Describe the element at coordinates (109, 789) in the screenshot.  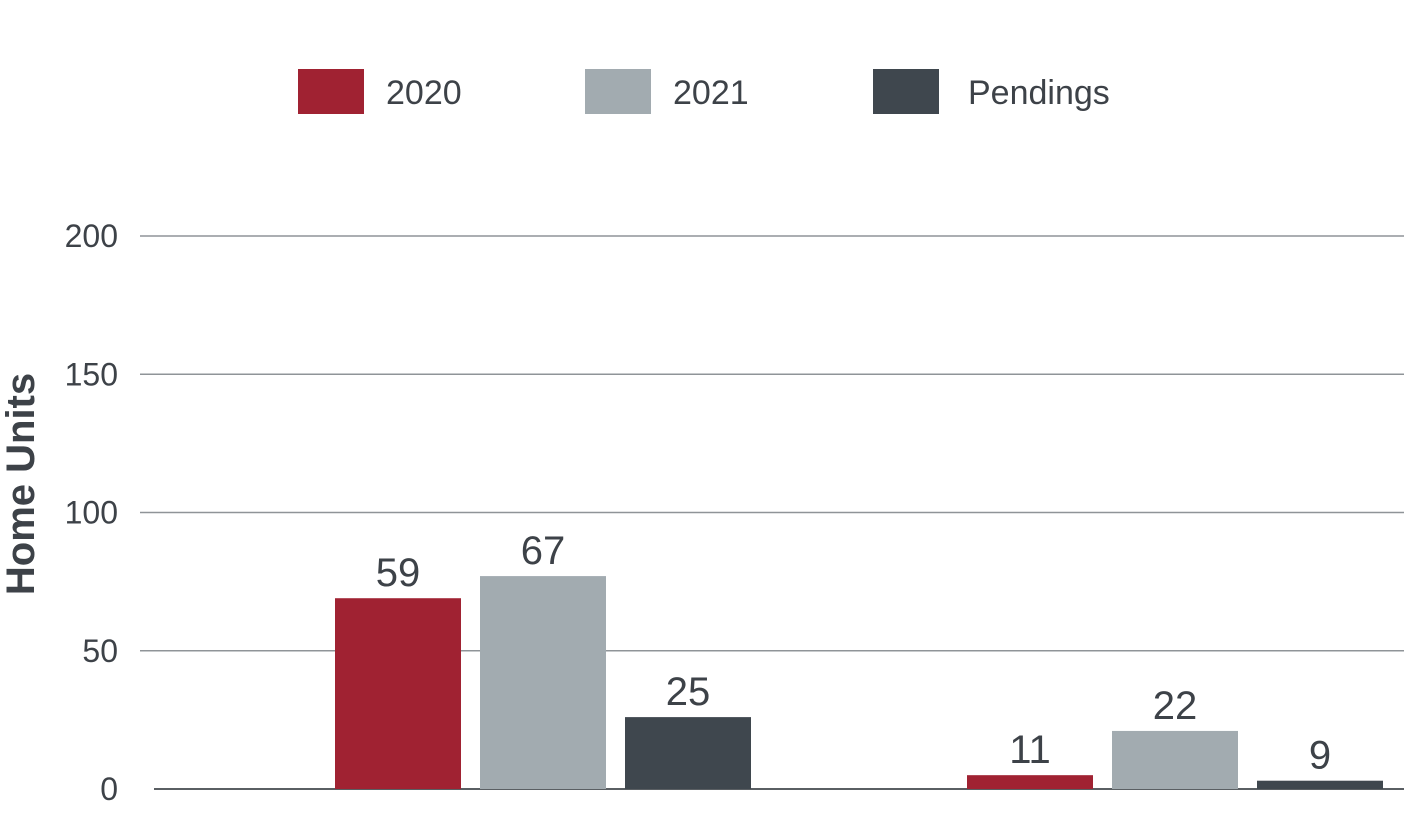
I see `y-tick-label: 0` at that location.